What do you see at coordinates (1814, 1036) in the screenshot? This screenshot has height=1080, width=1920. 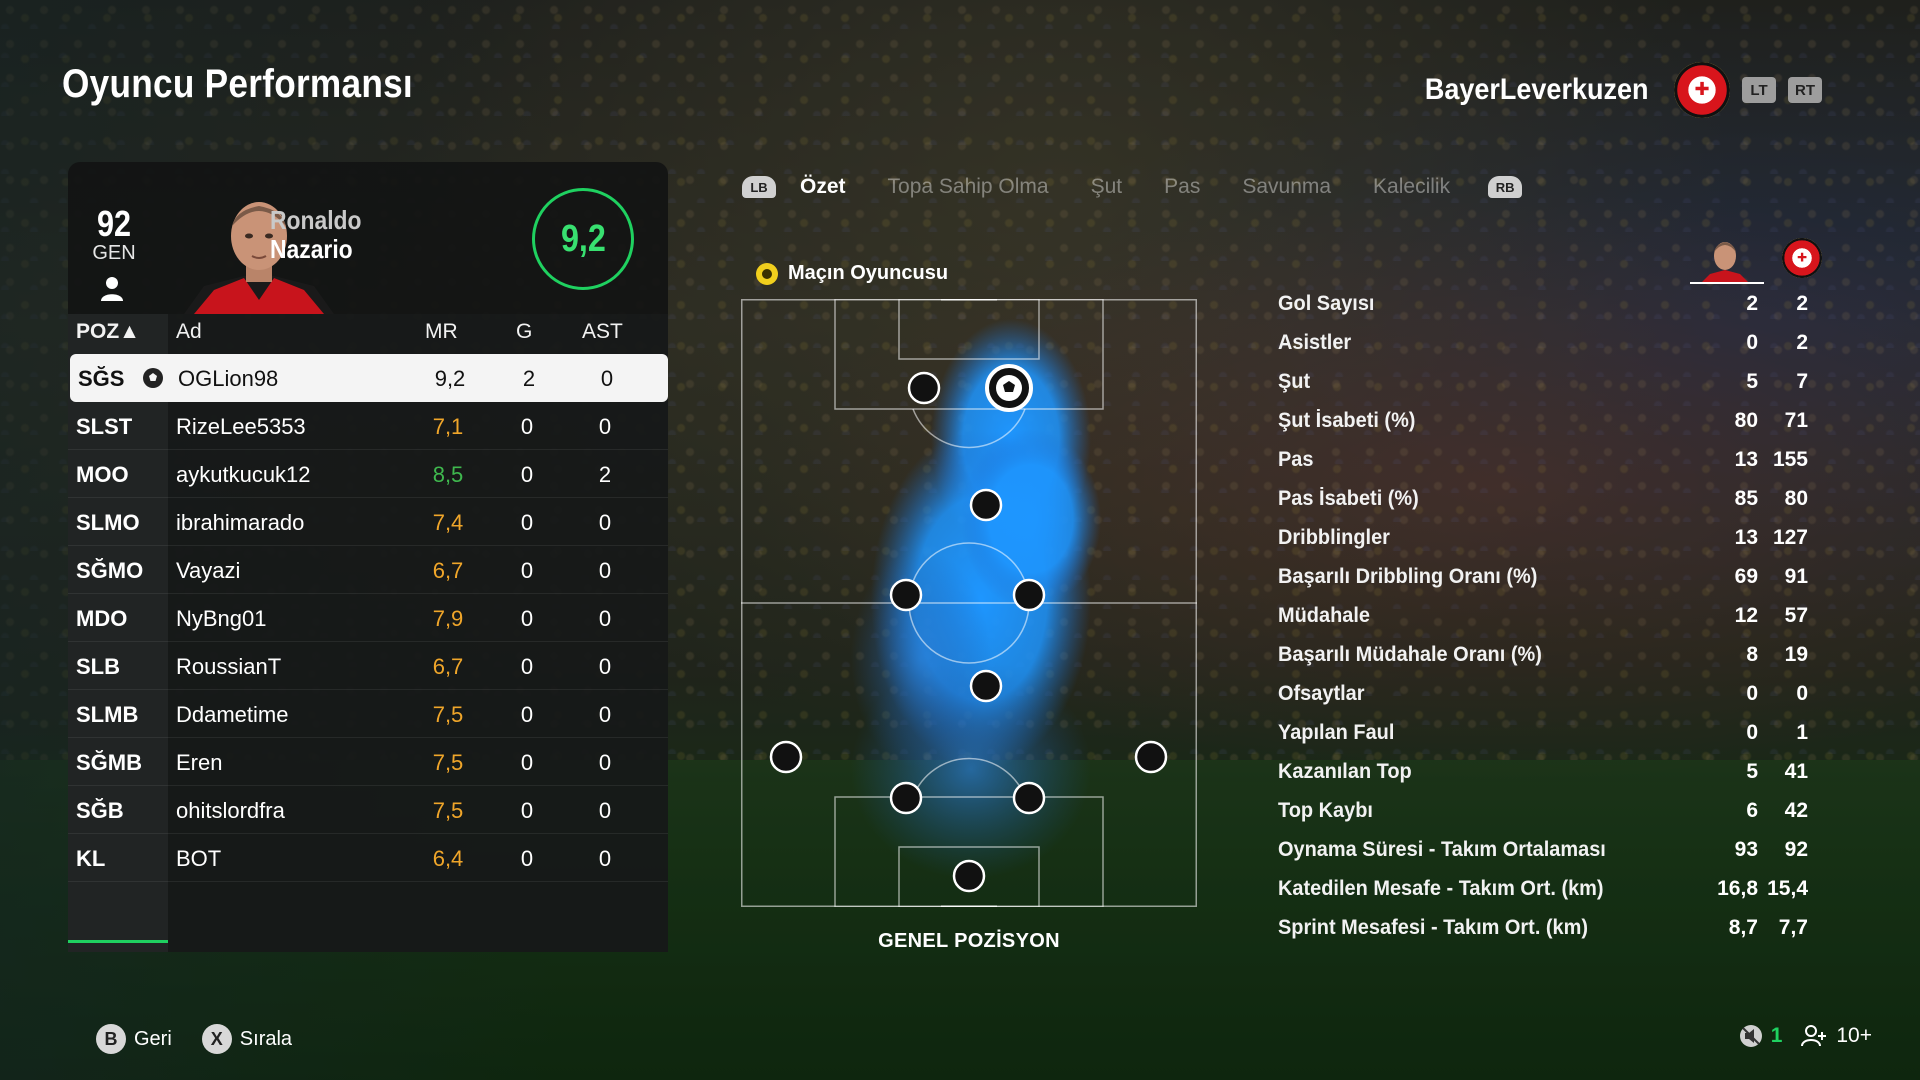 I see `party-icon` at bounding box center [1814, 1036].